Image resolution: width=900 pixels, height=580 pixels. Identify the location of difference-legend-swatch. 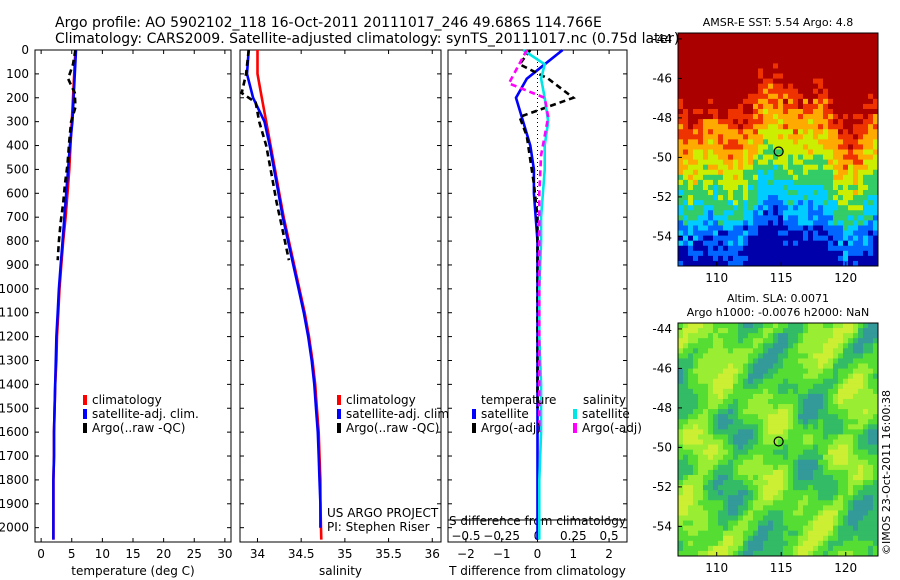
(474, 428).